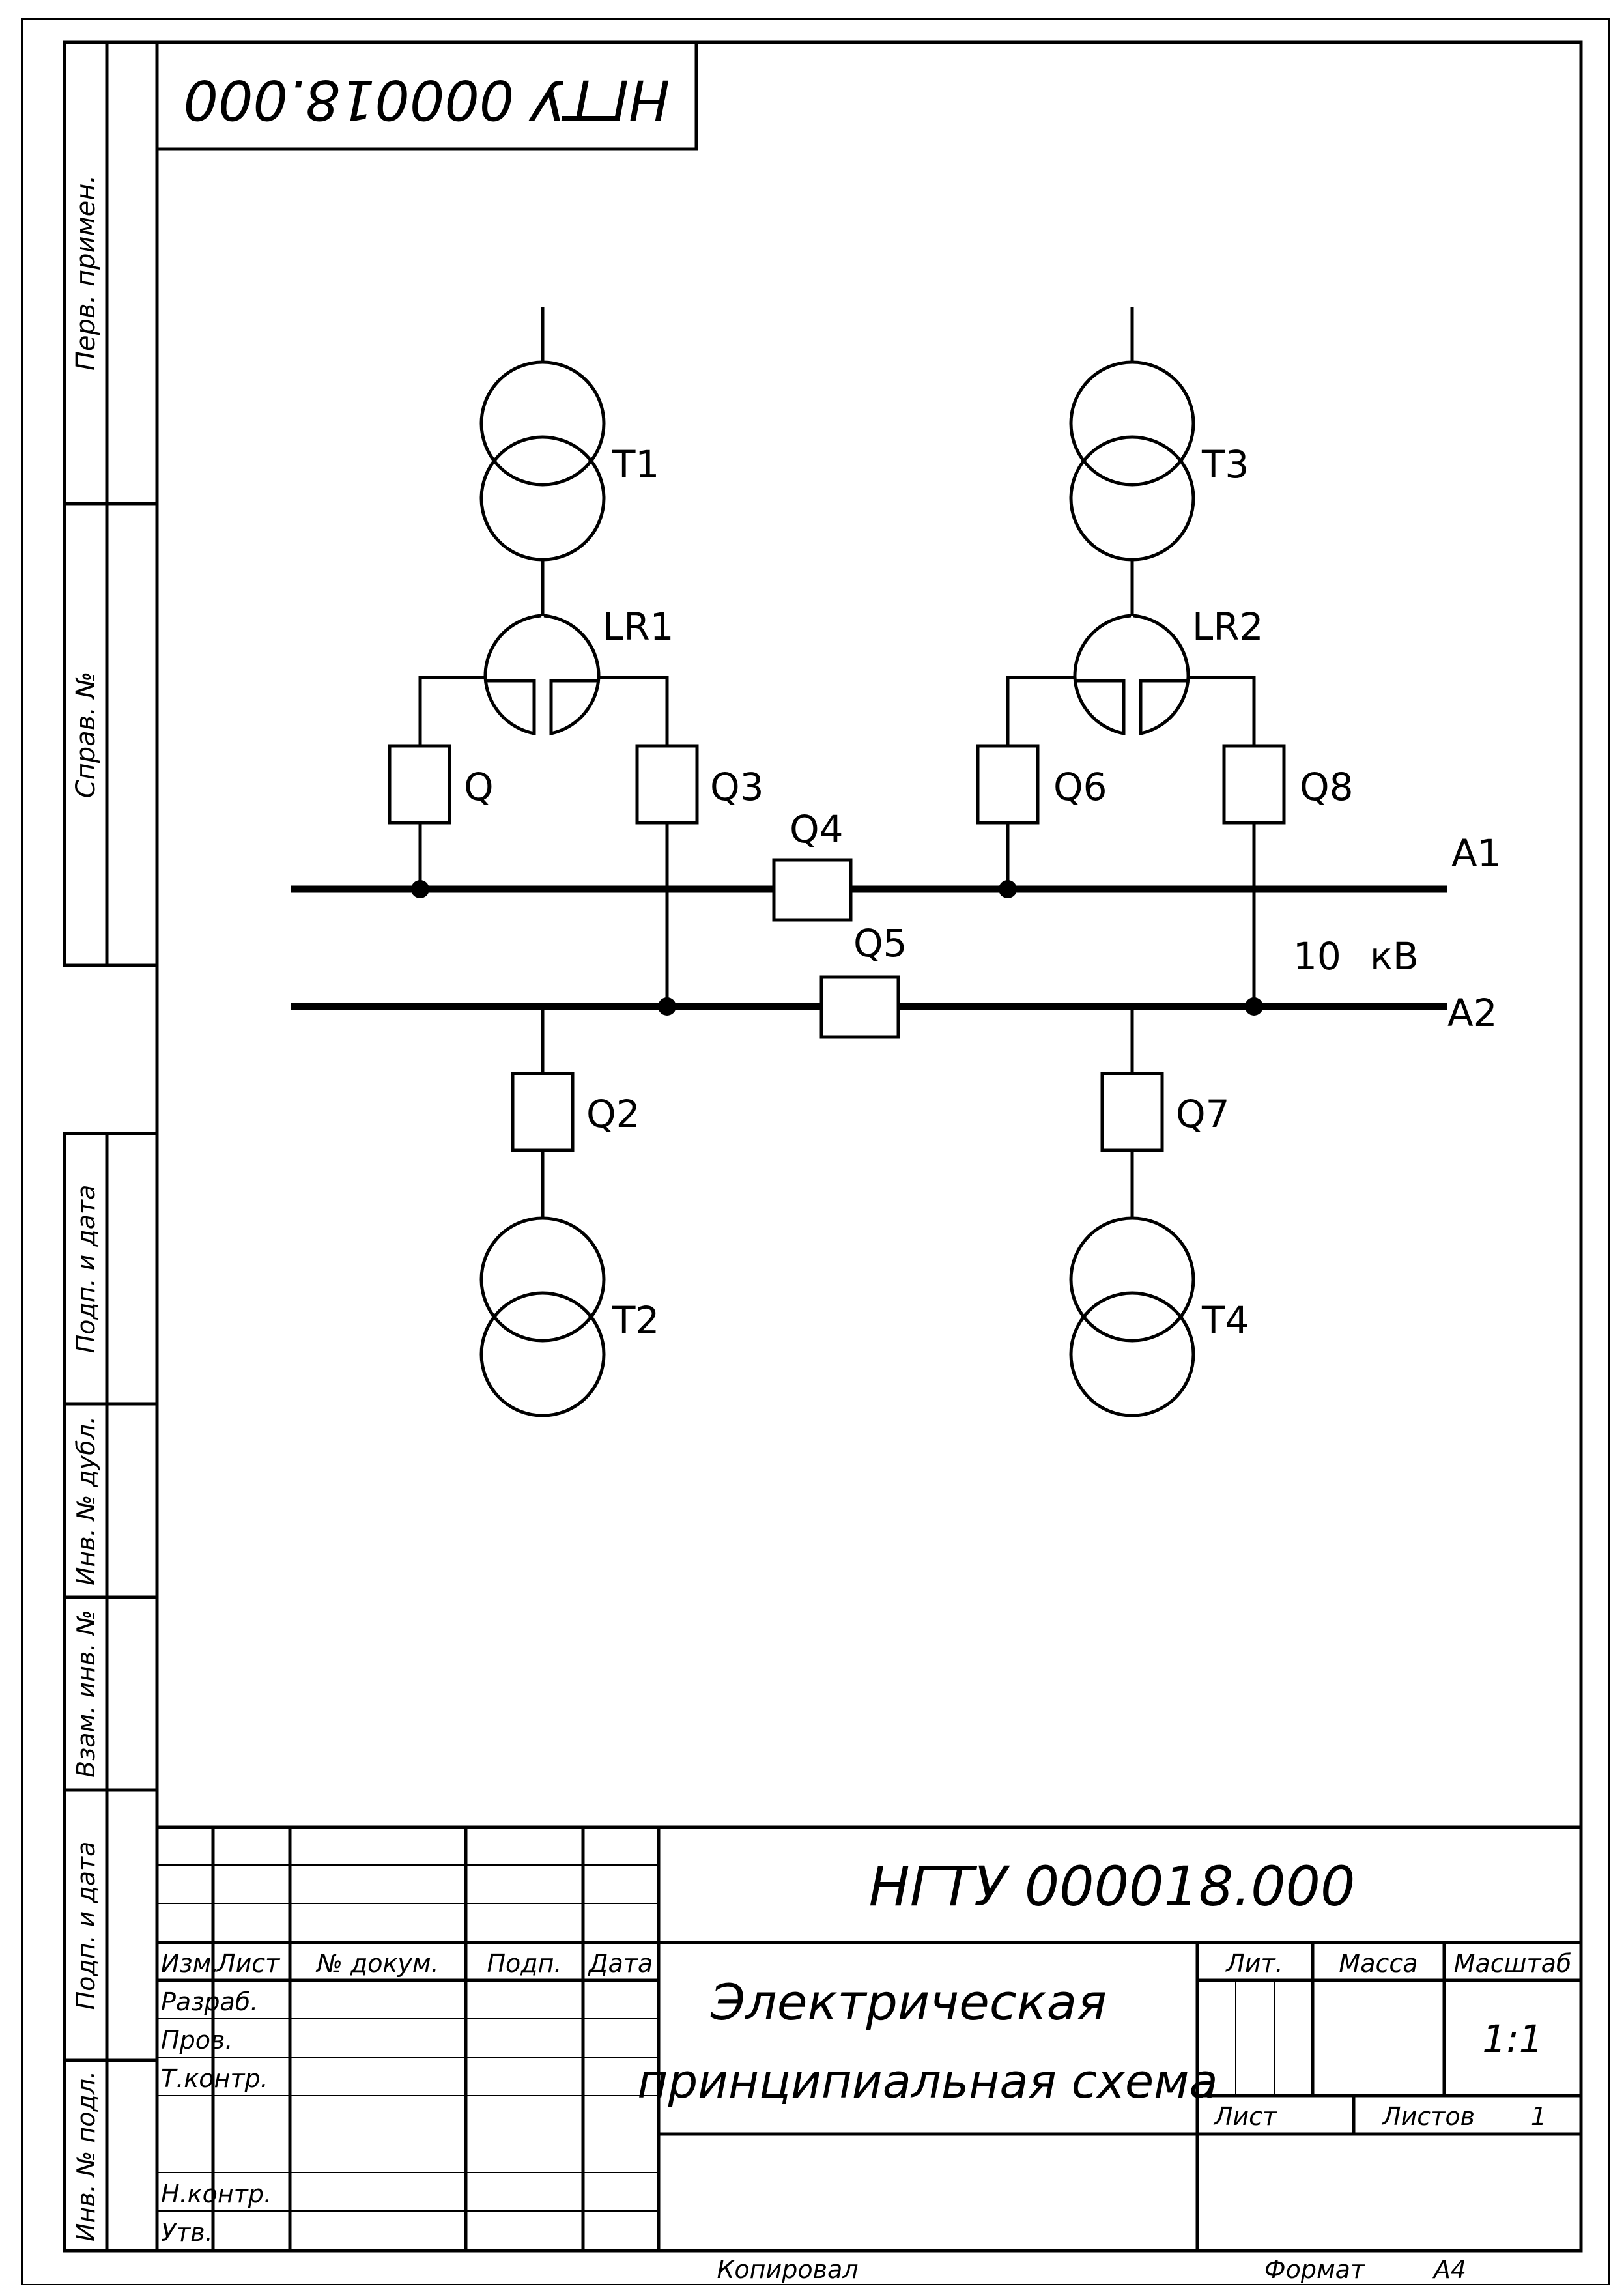 This screenshot has width=1624, height=2293. I want to click on reactor-lr1, so click(542, 675).